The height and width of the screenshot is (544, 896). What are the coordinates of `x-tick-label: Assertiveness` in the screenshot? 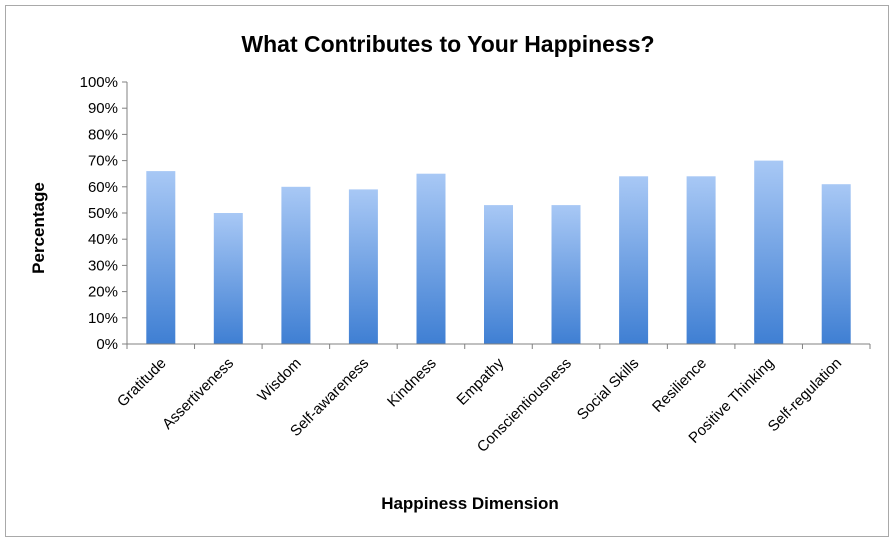 It's located at (198, 394).